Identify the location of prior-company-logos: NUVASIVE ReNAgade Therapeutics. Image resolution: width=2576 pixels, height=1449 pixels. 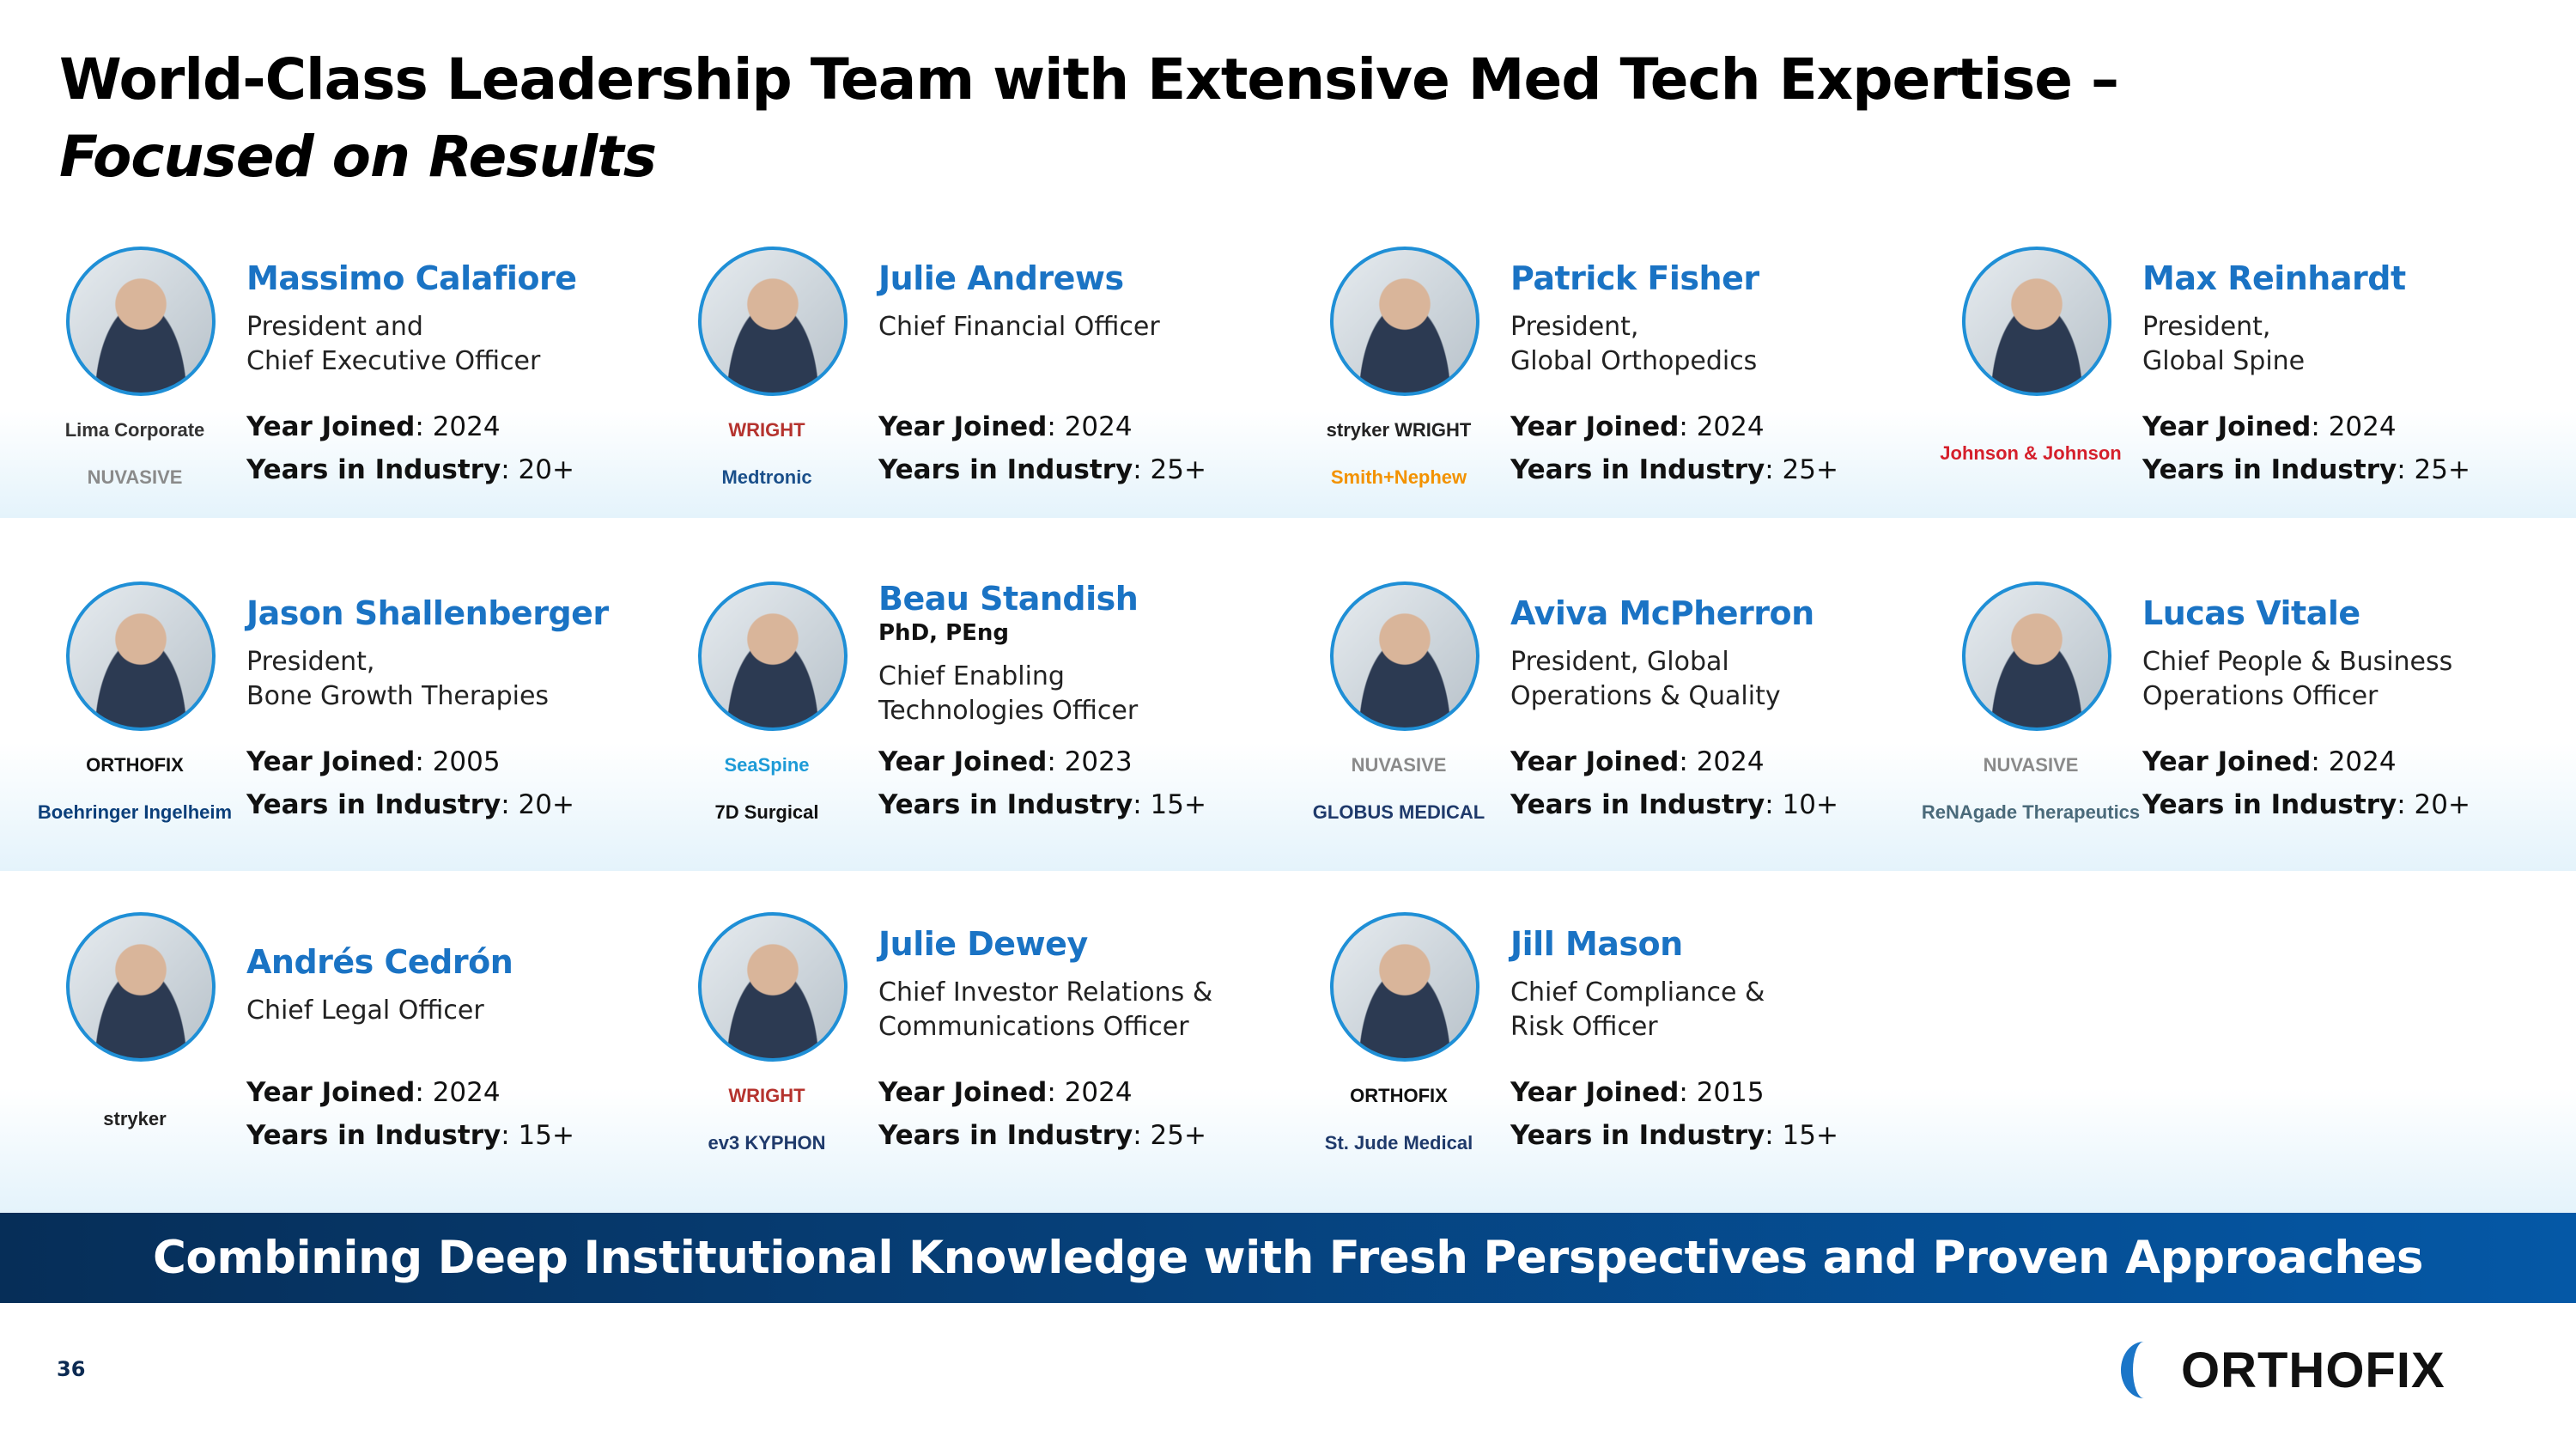
(2031, 788).